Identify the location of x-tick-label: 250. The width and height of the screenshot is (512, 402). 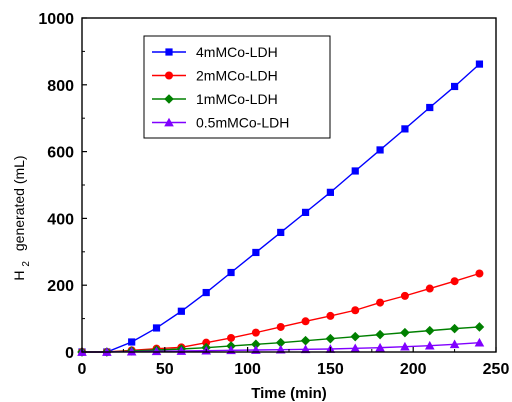
(496, 369).